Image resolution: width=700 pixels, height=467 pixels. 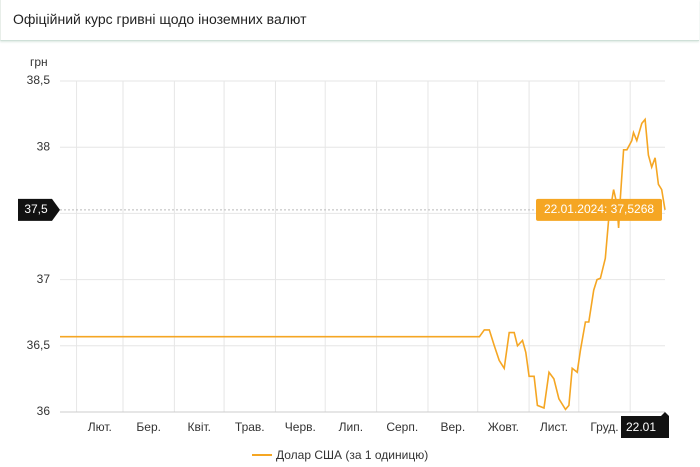 I want to click on tooltip-label: 22.01.2024: 37,5268, so click(x=599, y=209).